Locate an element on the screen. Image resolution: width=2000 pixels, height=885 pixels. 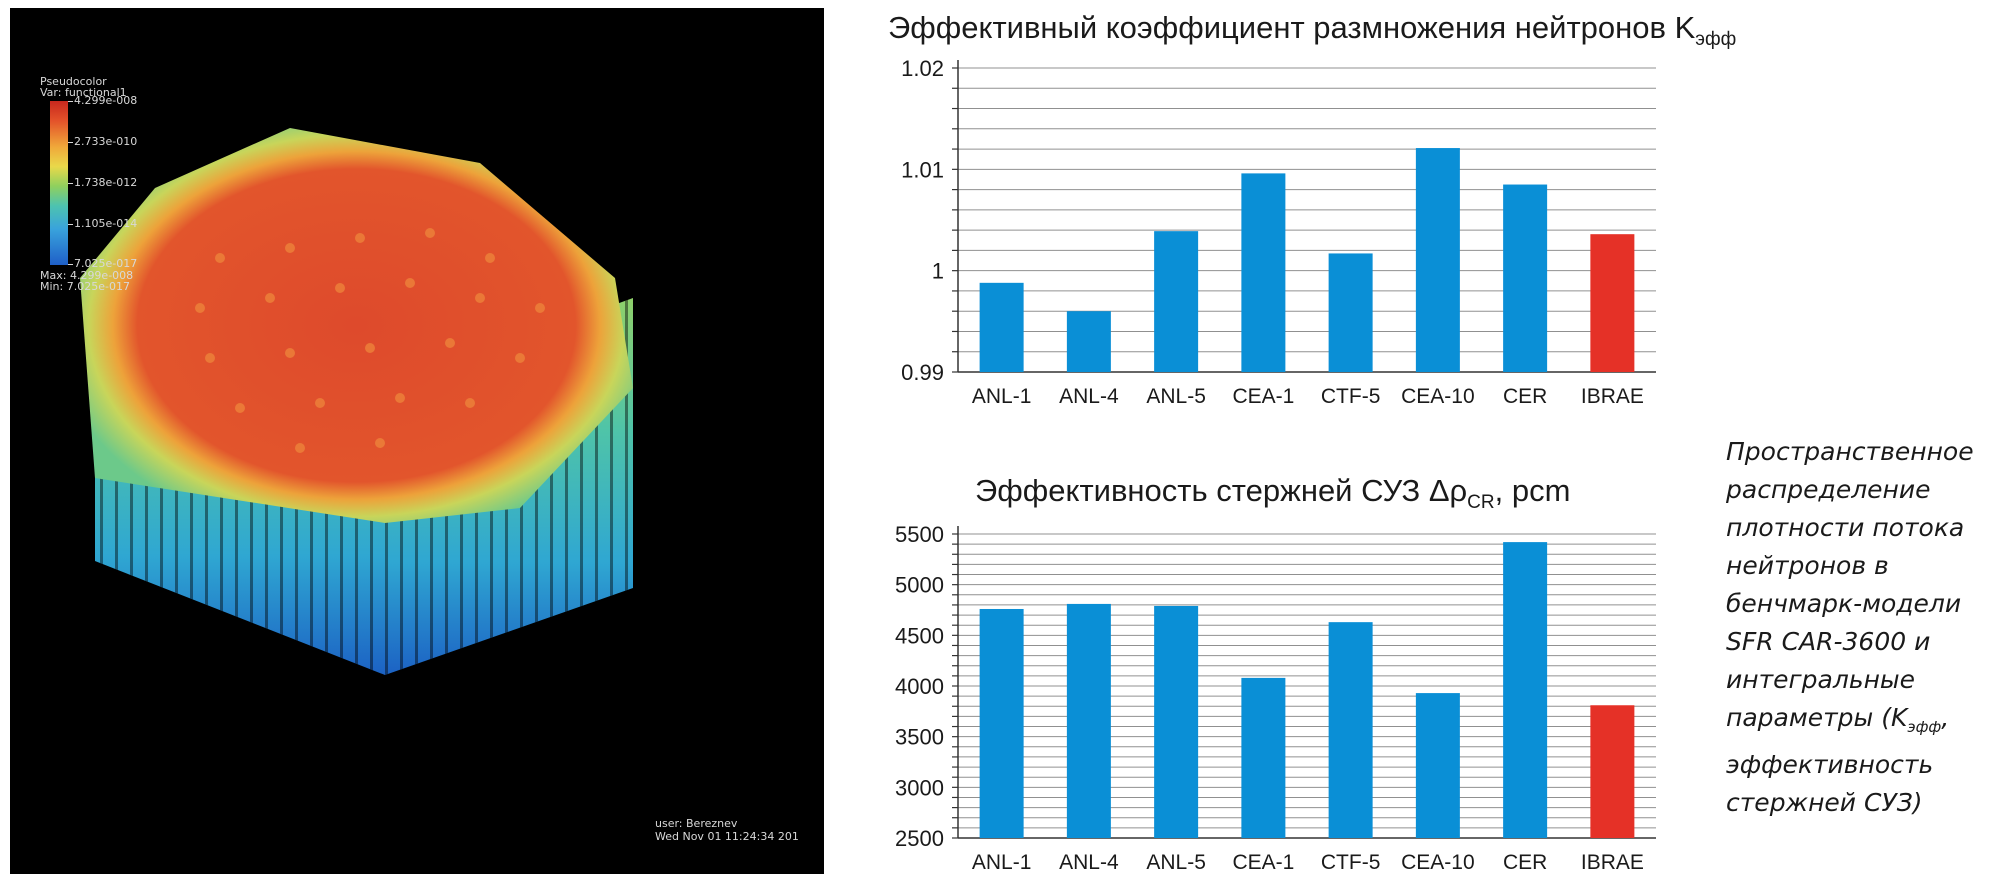
chart2-title-suffix: , pcm is located at coordinates (1532, 490).